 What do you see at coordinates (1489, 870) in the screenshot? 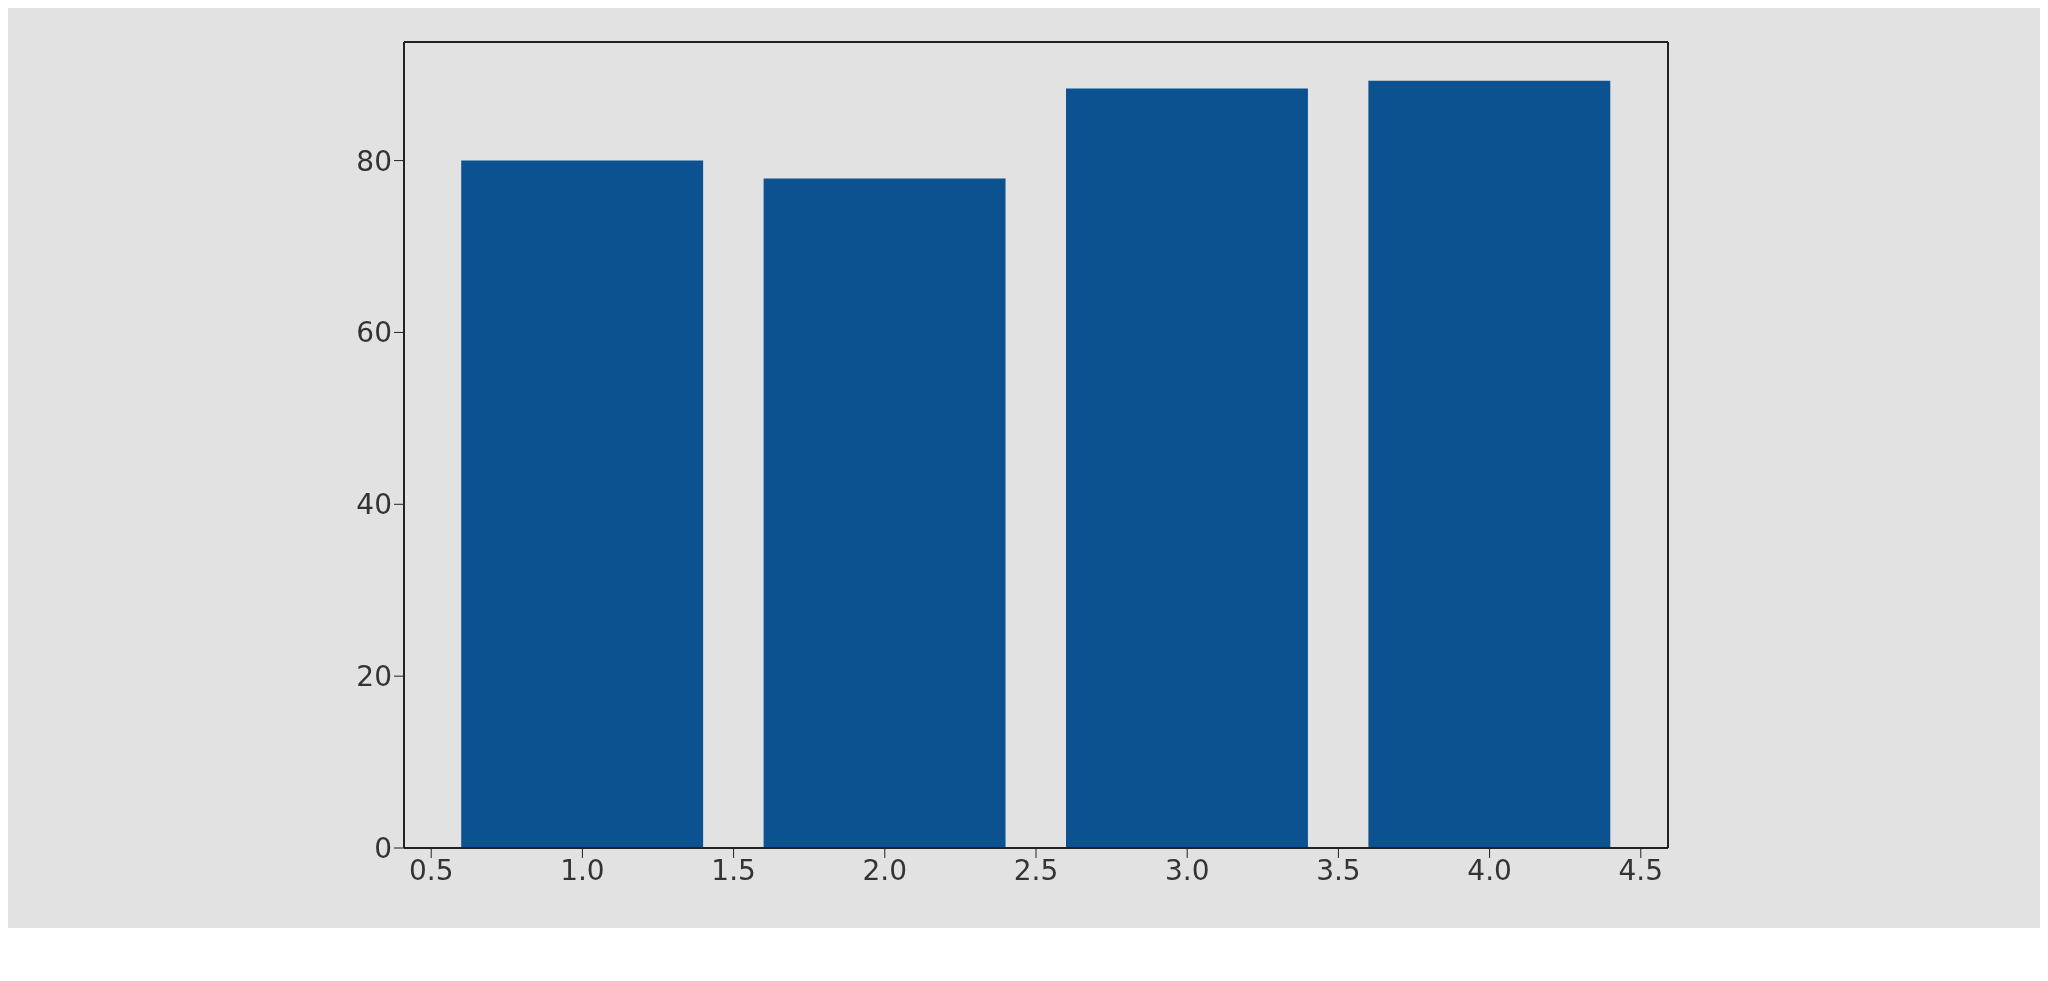
I see `x-tick-label: 4.0` at bounding box center [1489, 870].